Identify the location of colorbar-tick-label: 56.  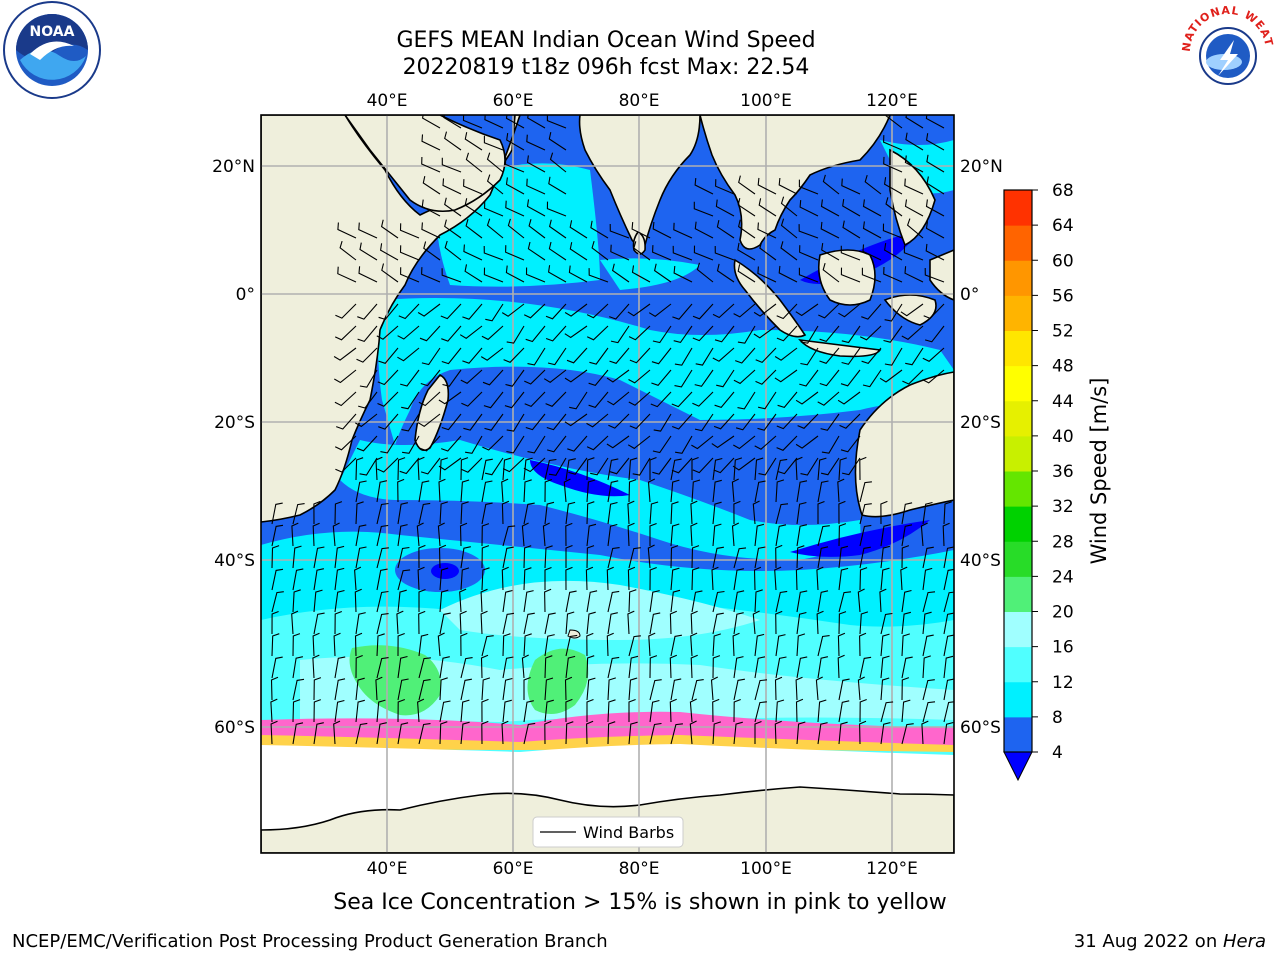
(1063, 296).